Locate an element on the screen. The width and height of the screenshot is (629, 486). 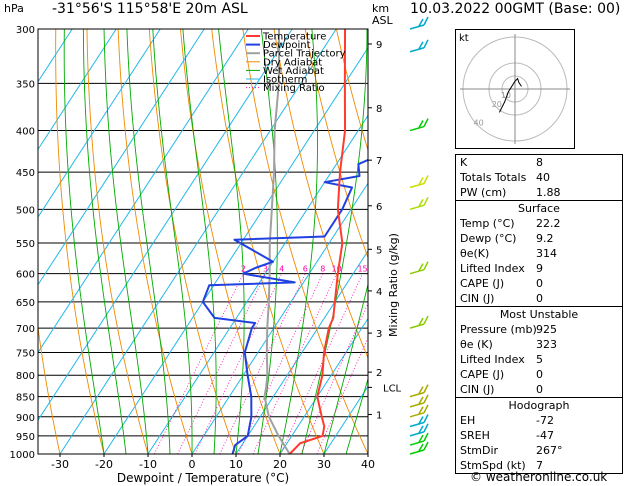
temperature-tick-label: -20 is located at coordinates (104, 464).